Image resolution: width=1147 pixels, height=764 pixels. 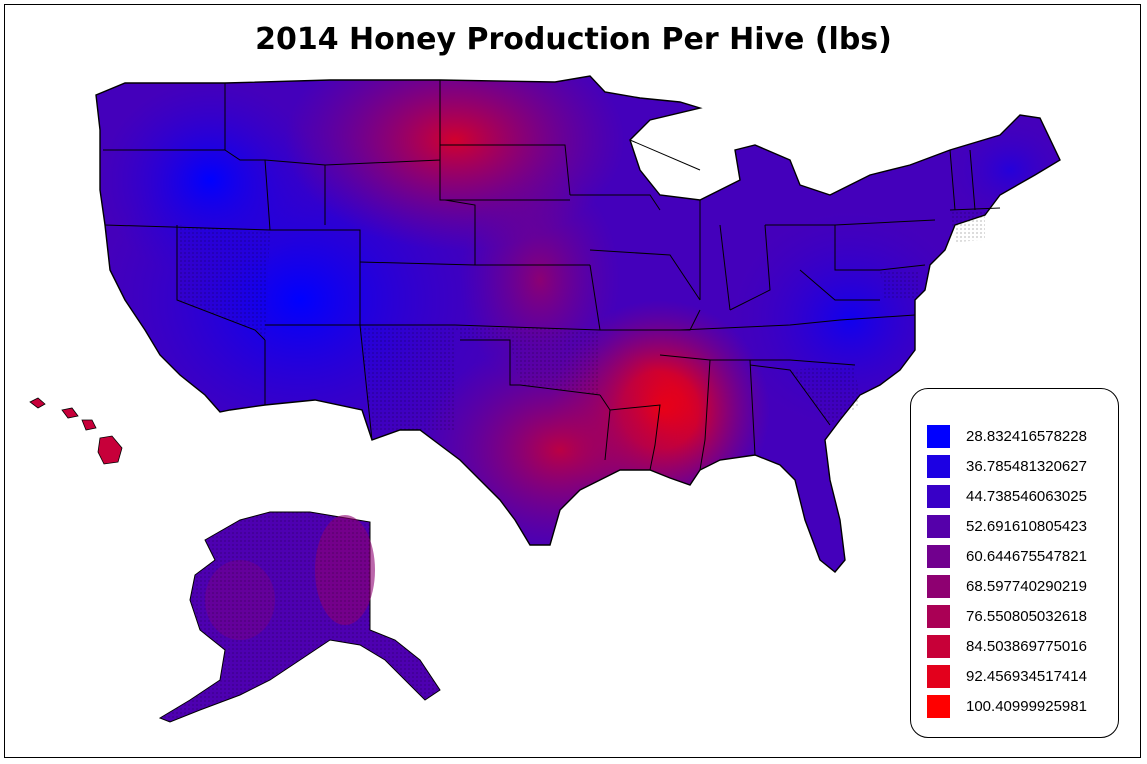 What do you see at coordinates (1026, 466) in the screenshot?
I see `legend-label: 36.785481320627` at bounding box center [1026, 466].